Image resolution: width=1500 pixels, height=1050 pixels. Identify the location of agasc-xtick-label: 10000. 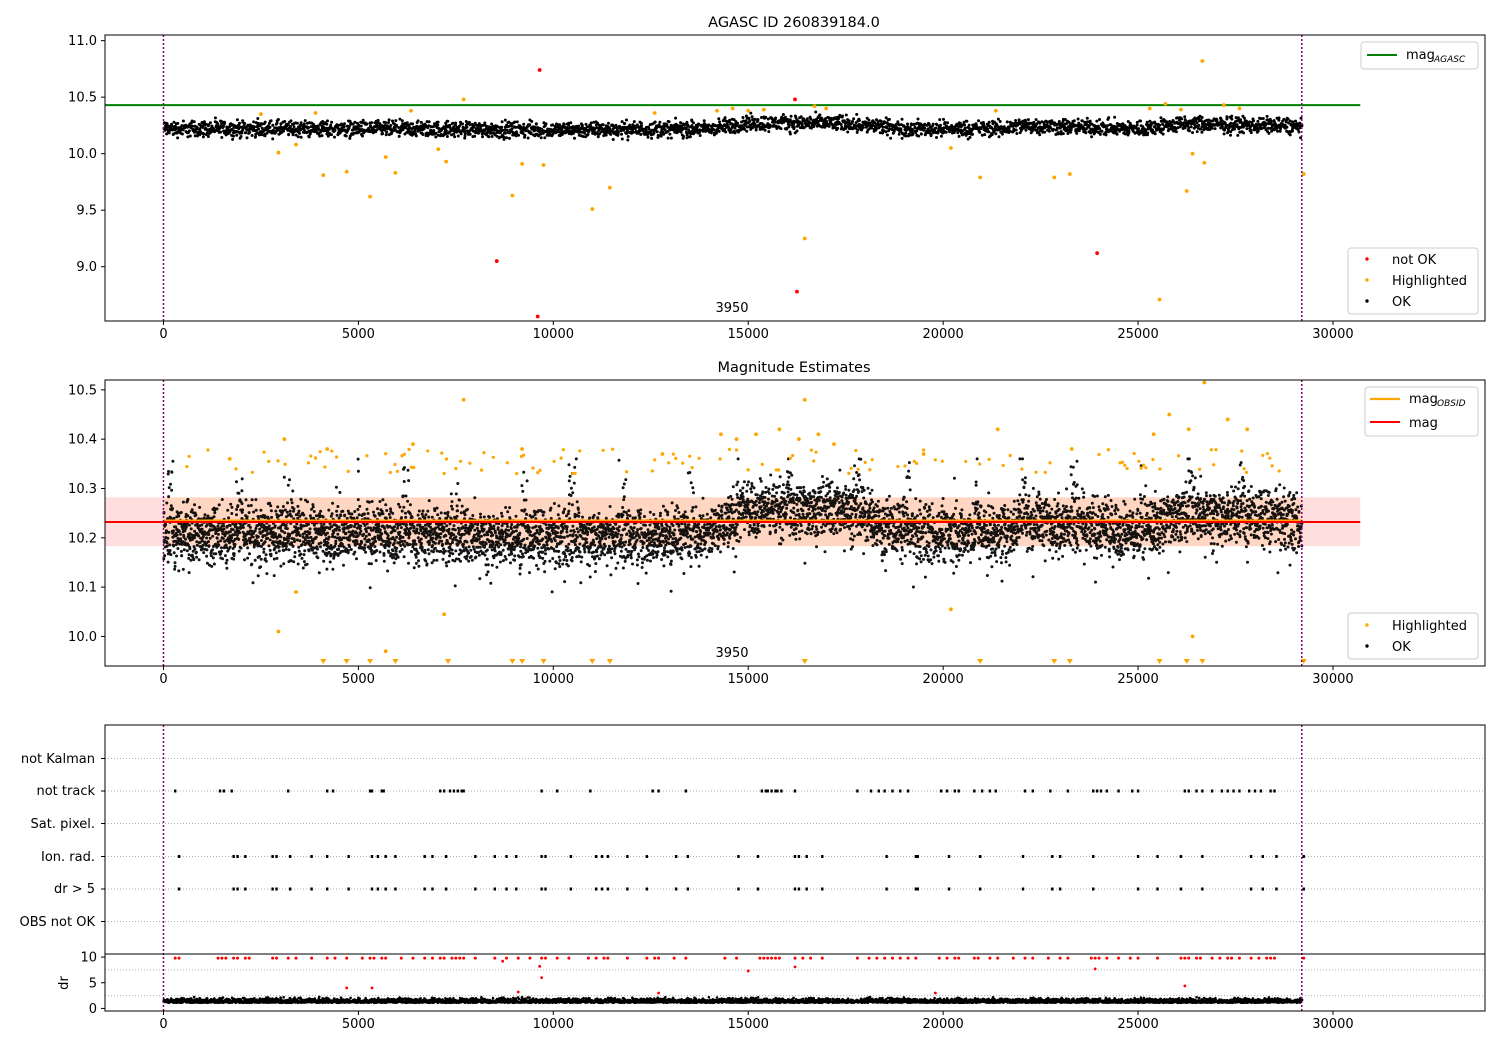
(553, 334).